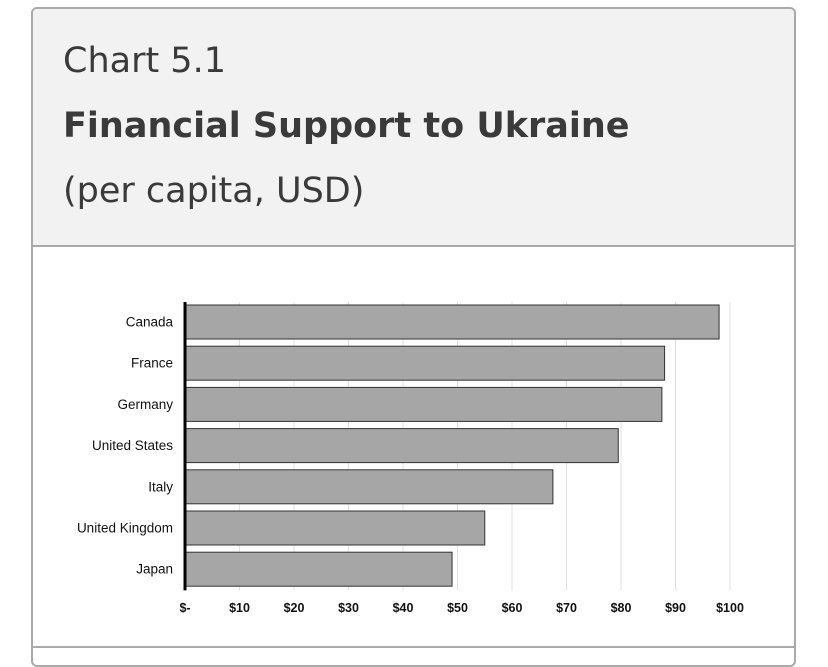 The width and height of the screenshot is (828, 667). Describe the element at coordinates (730, 608) in the screenshot. I see `x-tick-label: $100` at that location.